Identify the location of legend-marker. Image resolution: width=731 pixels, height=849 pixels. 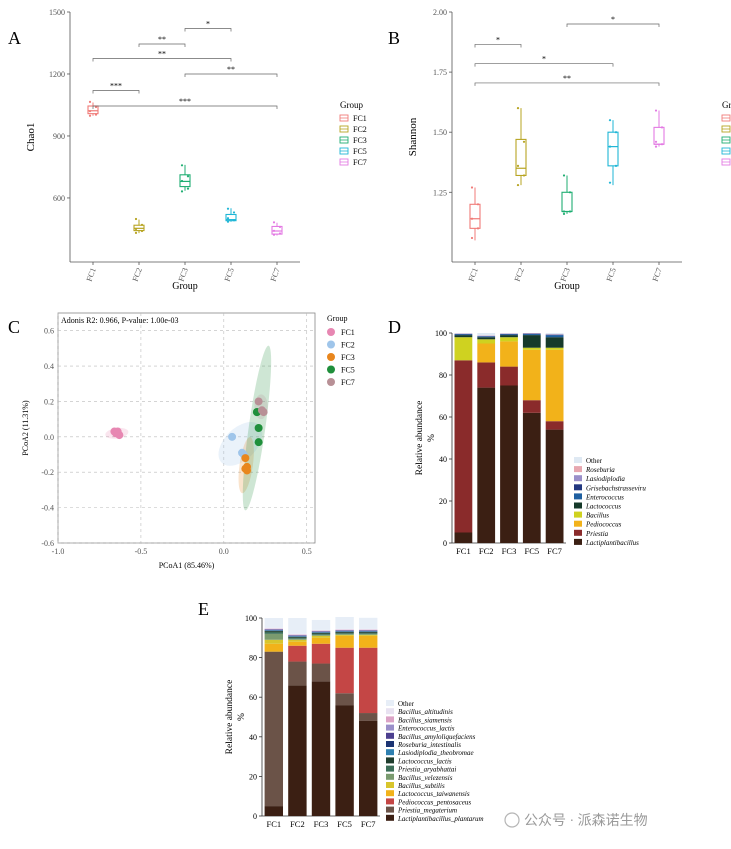
(331, 332).